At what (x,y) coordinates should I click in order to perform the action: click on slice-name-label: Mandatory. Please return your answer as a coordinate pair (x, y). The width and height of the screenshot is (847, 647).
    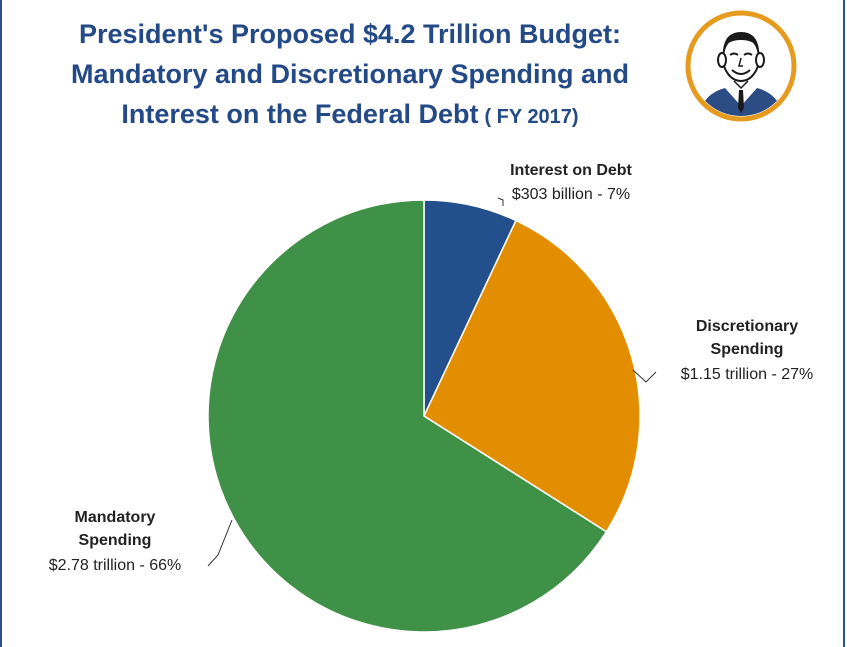
    Looking at the image, I should click on (115, 517).